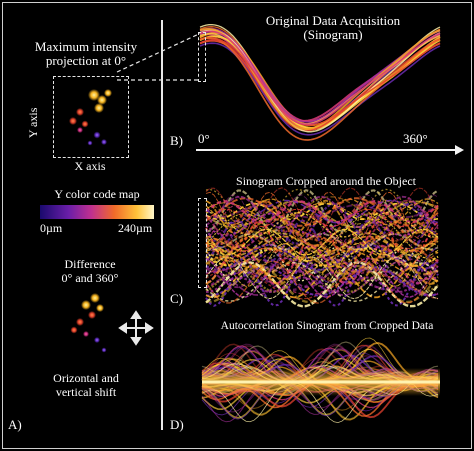 This screenshot has height=451, width=474. Describe the element at coordinates (97, 212) in the screenshot. I see `colormap-bar` at that location.